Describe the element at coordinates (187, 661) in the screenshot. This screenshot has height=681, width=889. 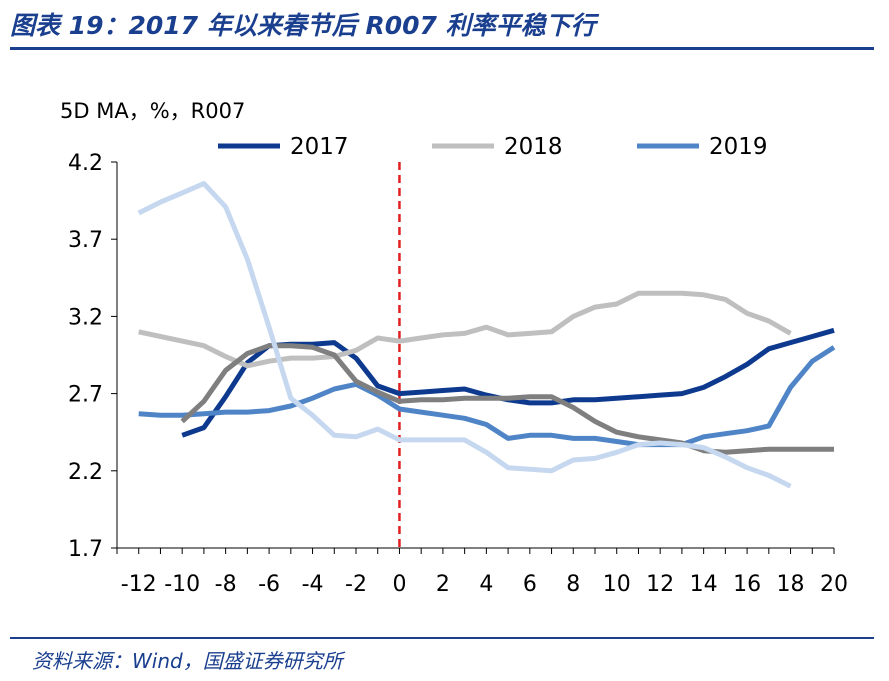
I see `source-note: 资料来源：Wind，国盛证券研究所` at that location.